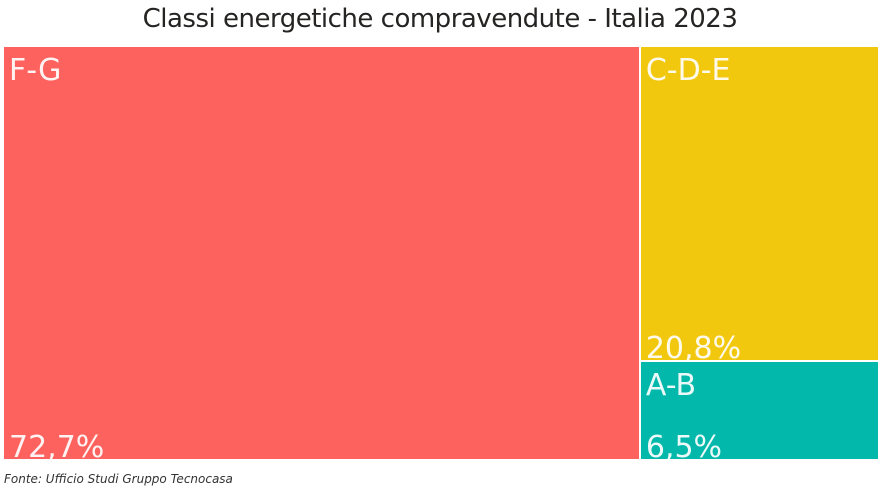 The height and width of the screenshot is (492, 880). I want to click on tile-value: 20,8%, so click(693, 349).